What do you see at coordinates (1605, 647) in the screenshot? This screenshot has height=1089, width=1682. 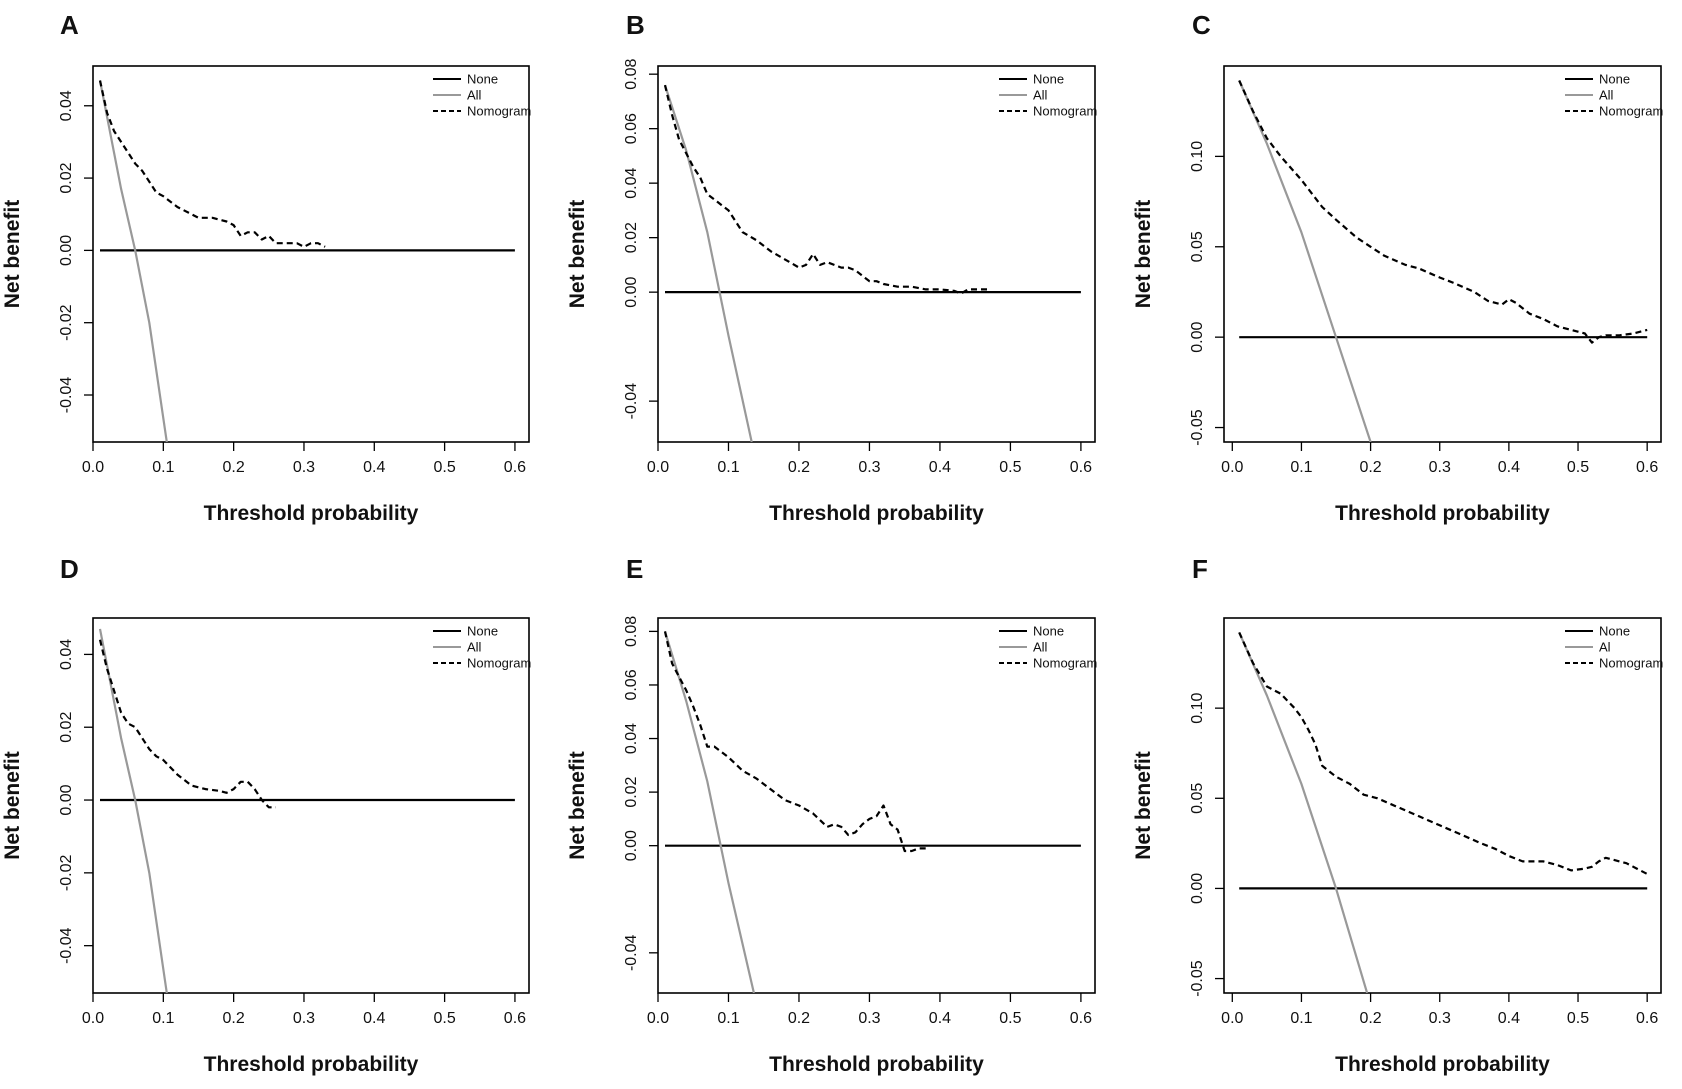 I see `legend-entry: Al` at bounding box center [1605, 647].